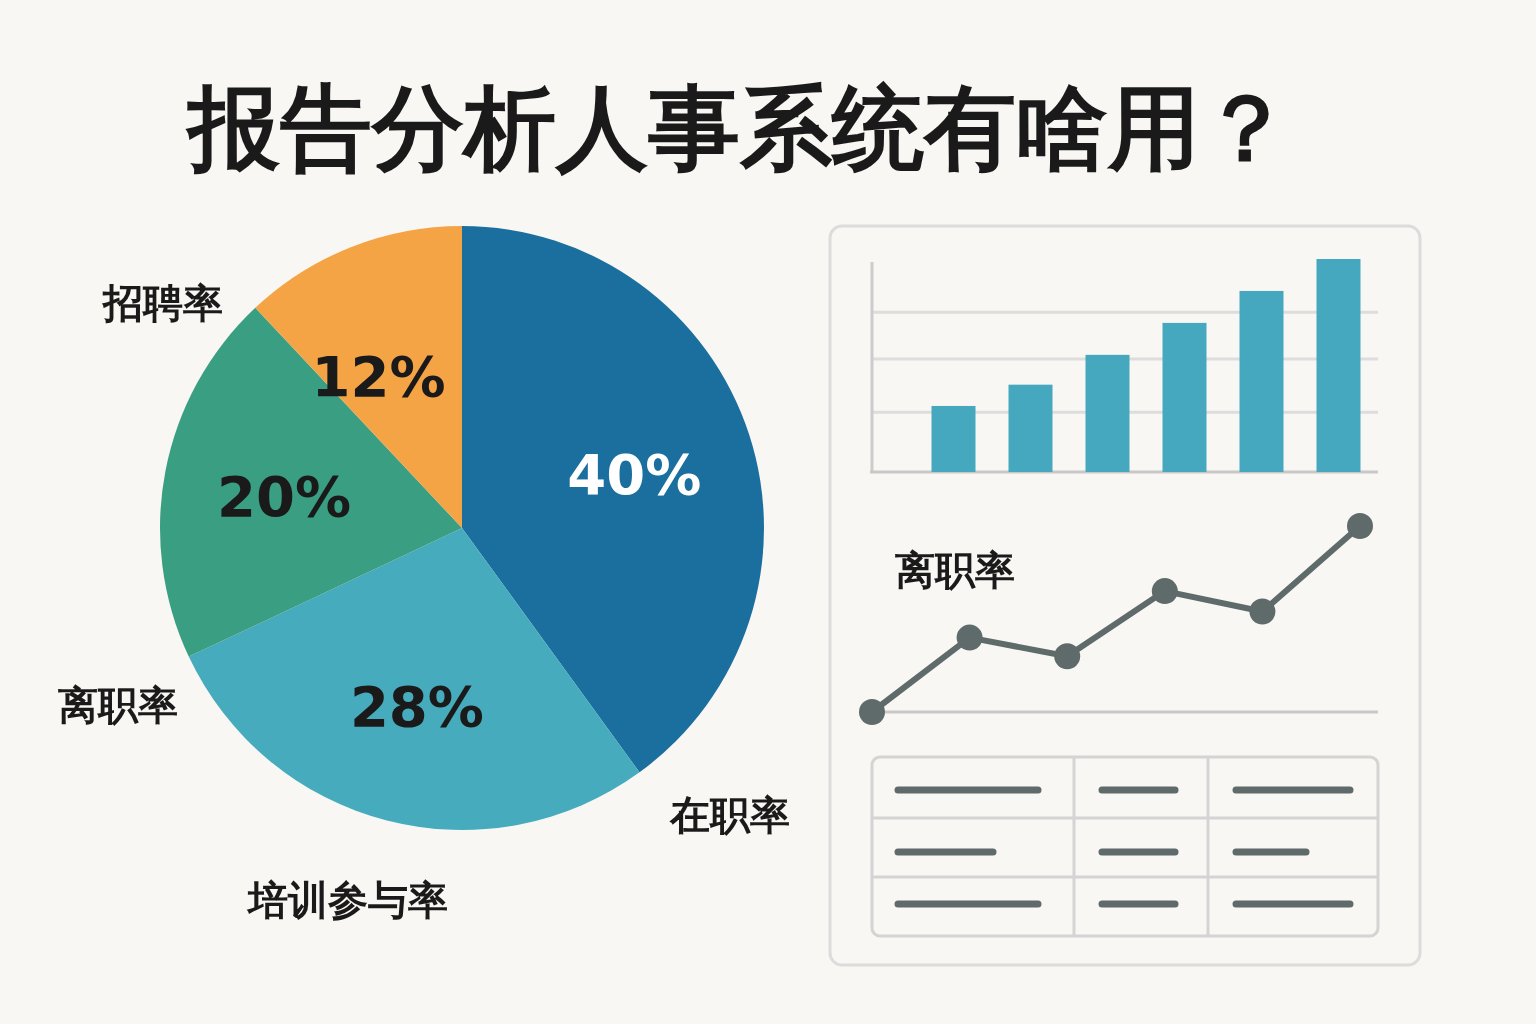  Describe the element at coordinates (955, 570) in the screenshot. I see `series-label: 离职率` at that location.